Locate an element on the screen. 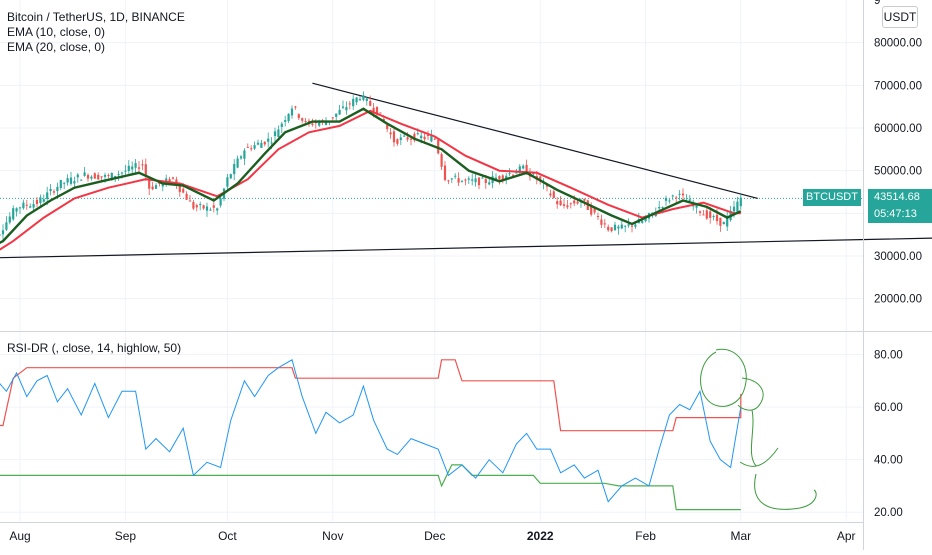 This screenshot has height=555, width=932. symbol-price-label: BTCUSDT is located at coordinates (832, 198).